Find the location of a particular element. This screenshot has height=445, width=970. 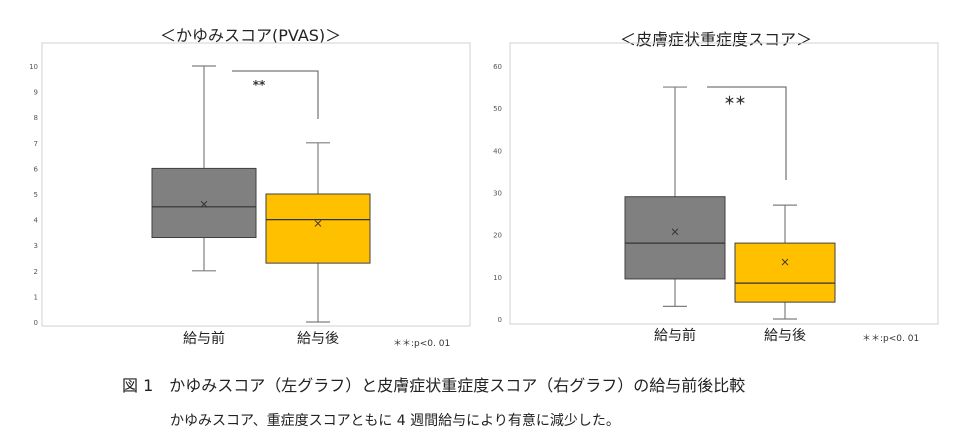

y-tick-label: 3 is located at coordinates (36, 246).